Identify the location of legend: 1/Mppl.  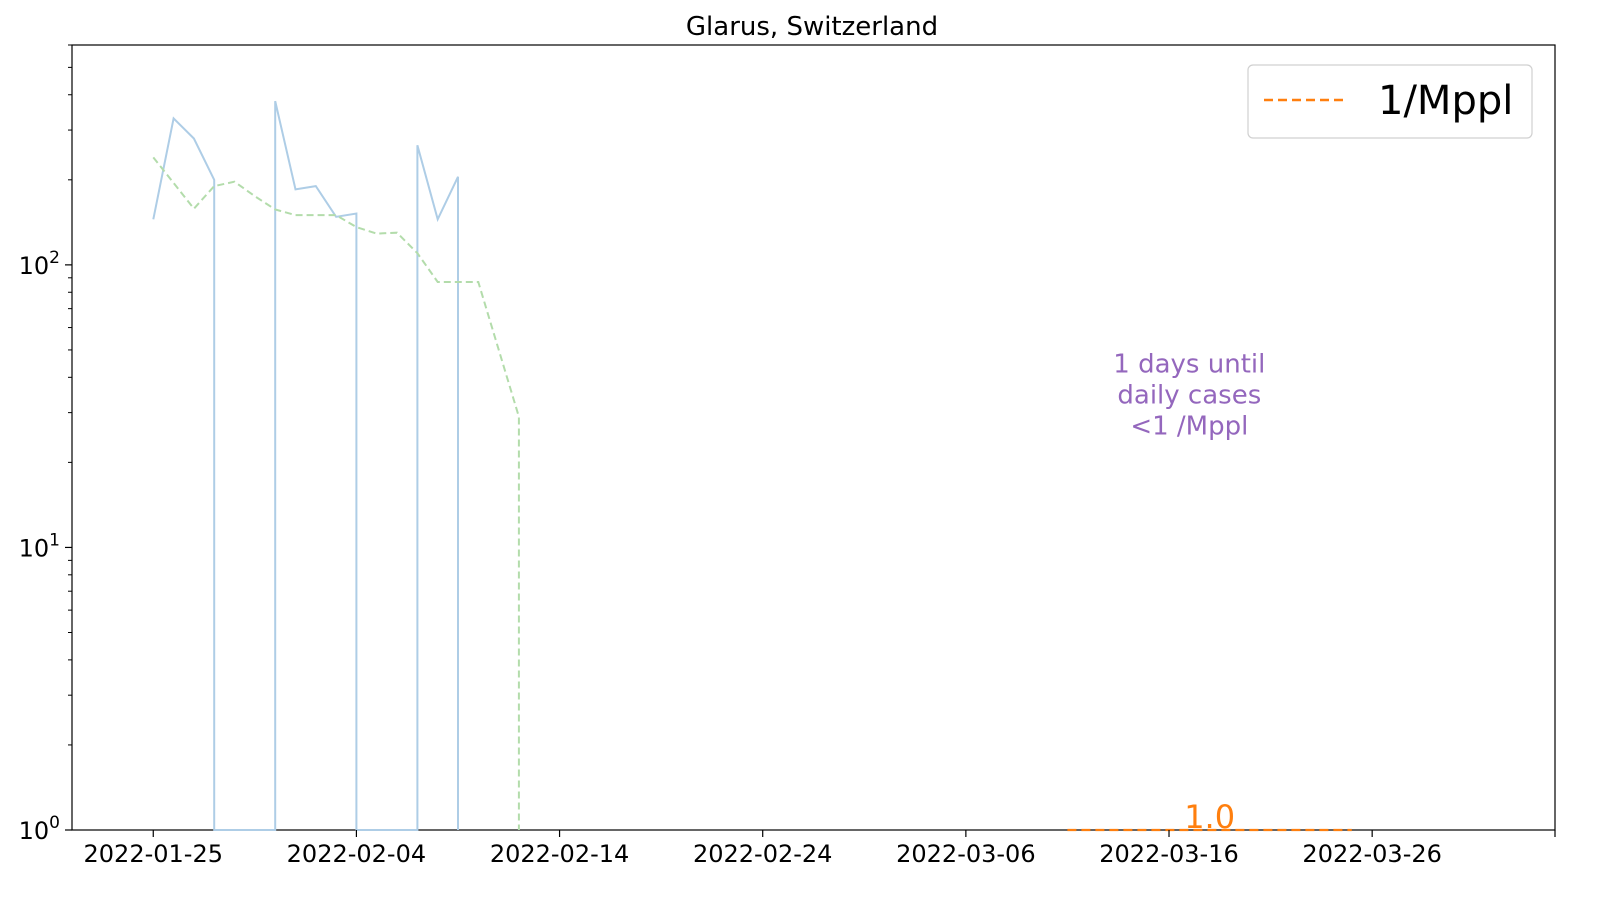
(1390, 101).